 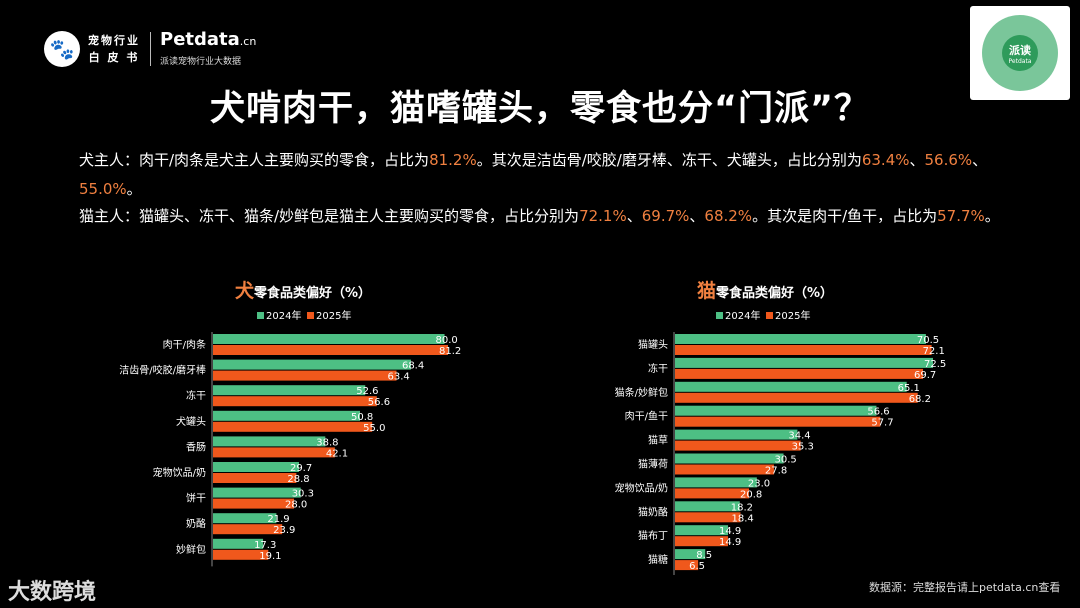 I want to click on cat-category-label: 猫薄荷, so click(x=653, y=464).